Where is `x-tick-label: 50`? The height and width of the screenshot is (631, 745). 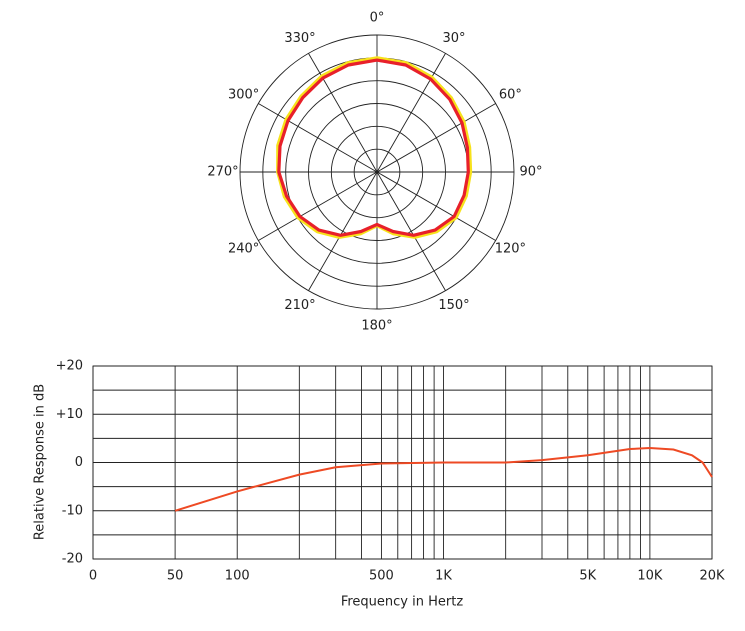 x-tick-label: 50 is located at coordinates (175, 576).